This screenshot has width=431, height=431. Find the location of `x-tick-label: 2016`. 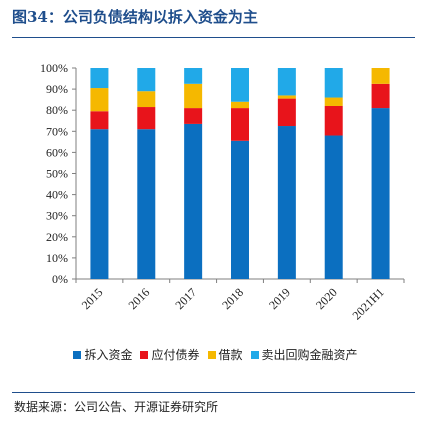

x-tick-label: 2016 is located at coordinates (139, 298).